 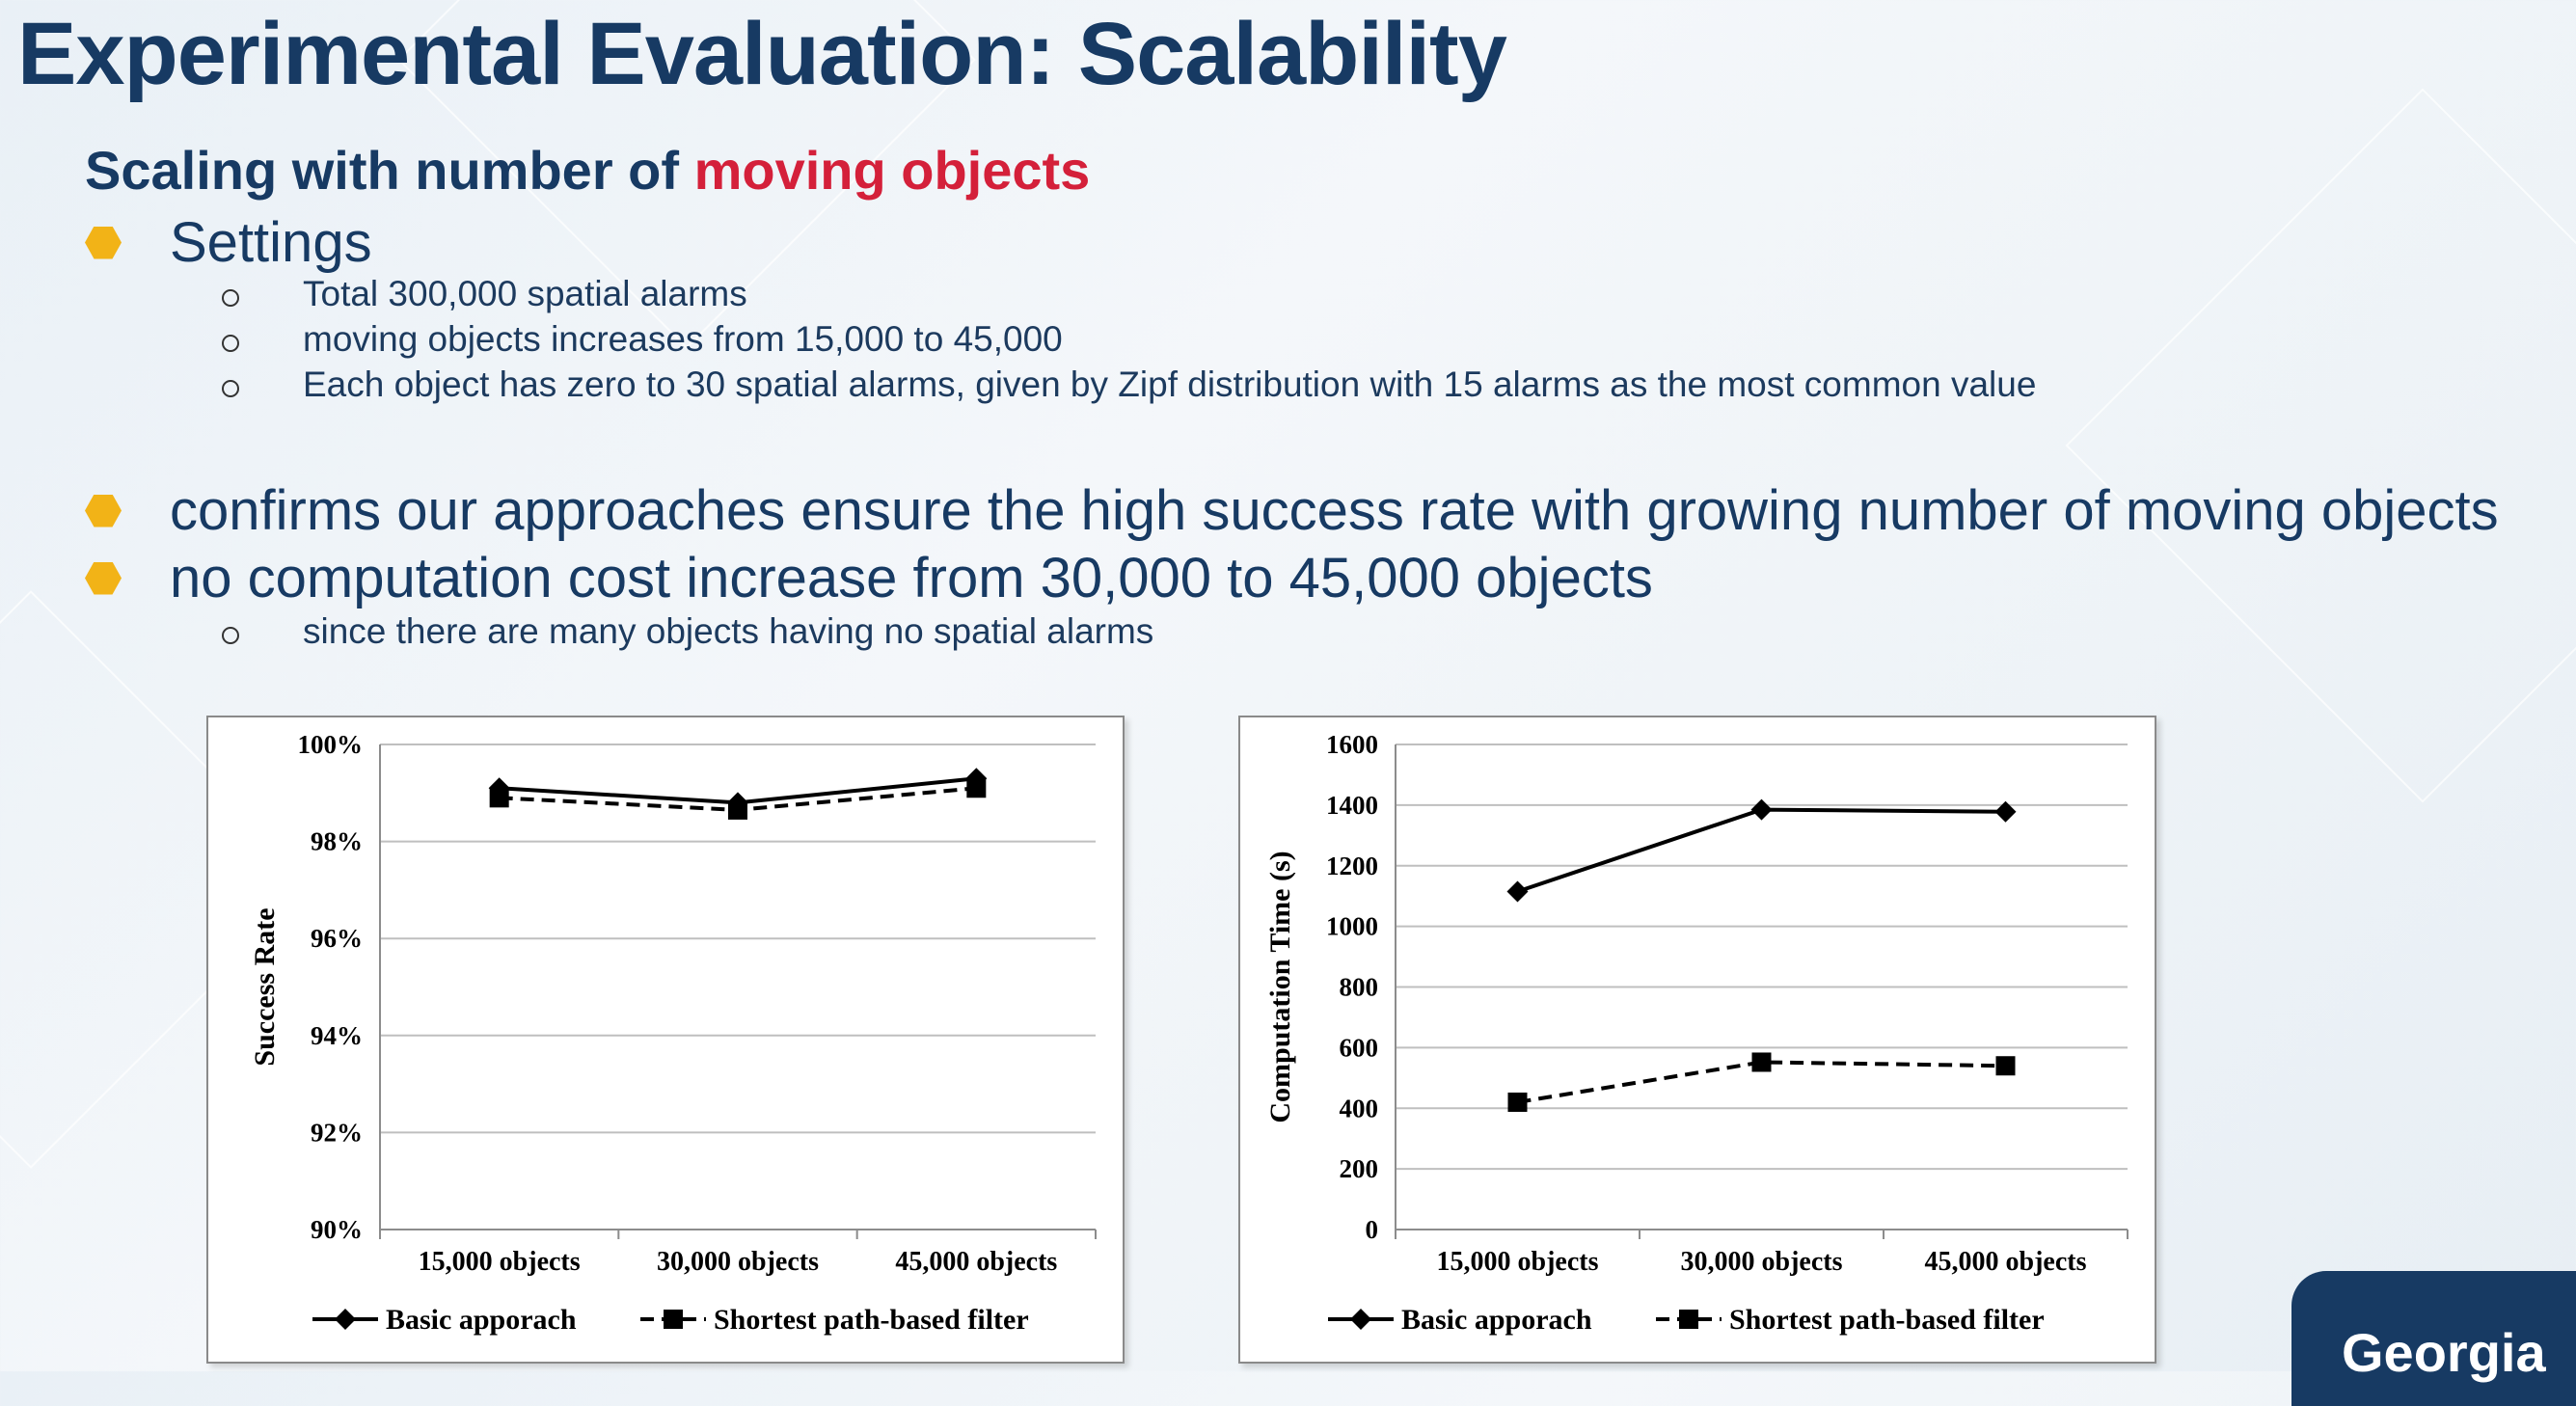 What do you see at coordinates (2444, 1353) in the screenshot?
I see `logo-text: Georgia` at bounding box center [2444, 1353].